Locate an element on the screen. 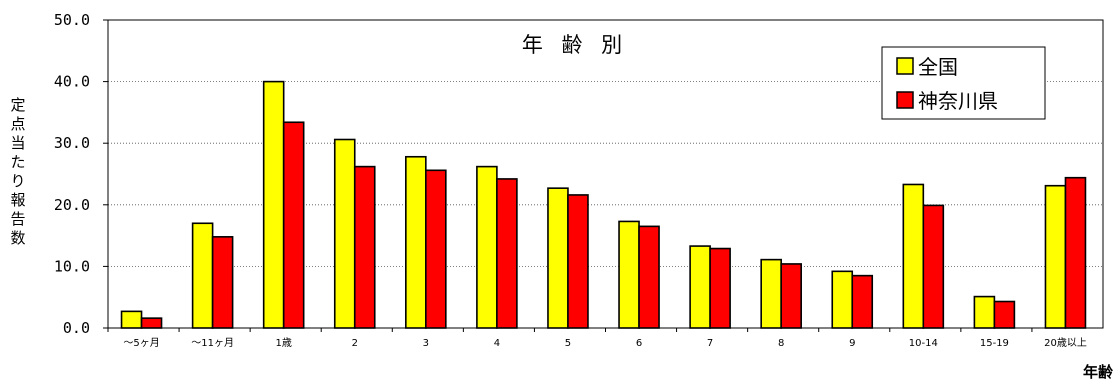 This screenshot has height=383, width=1115. x-axis-ticks: ～5ヶ月 ～11ヶ月 1歳 2 3 4 5 6 7 8 9 10-14 15-19 20歳以上 is located at coordinates (597, 338).